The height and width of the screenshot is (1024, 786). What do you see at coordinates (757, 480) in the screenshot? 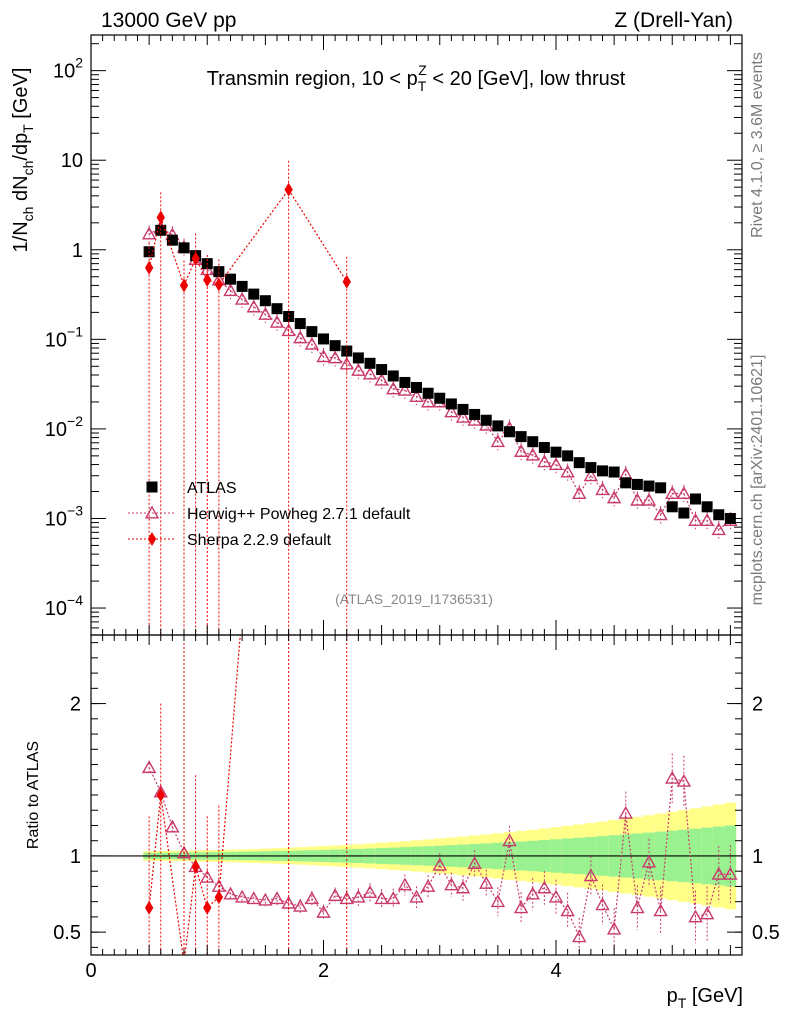
I see `mcplots-label: mcplots.cern.ch [arXiv:2401.10621]` at bounding box center [757, 480].